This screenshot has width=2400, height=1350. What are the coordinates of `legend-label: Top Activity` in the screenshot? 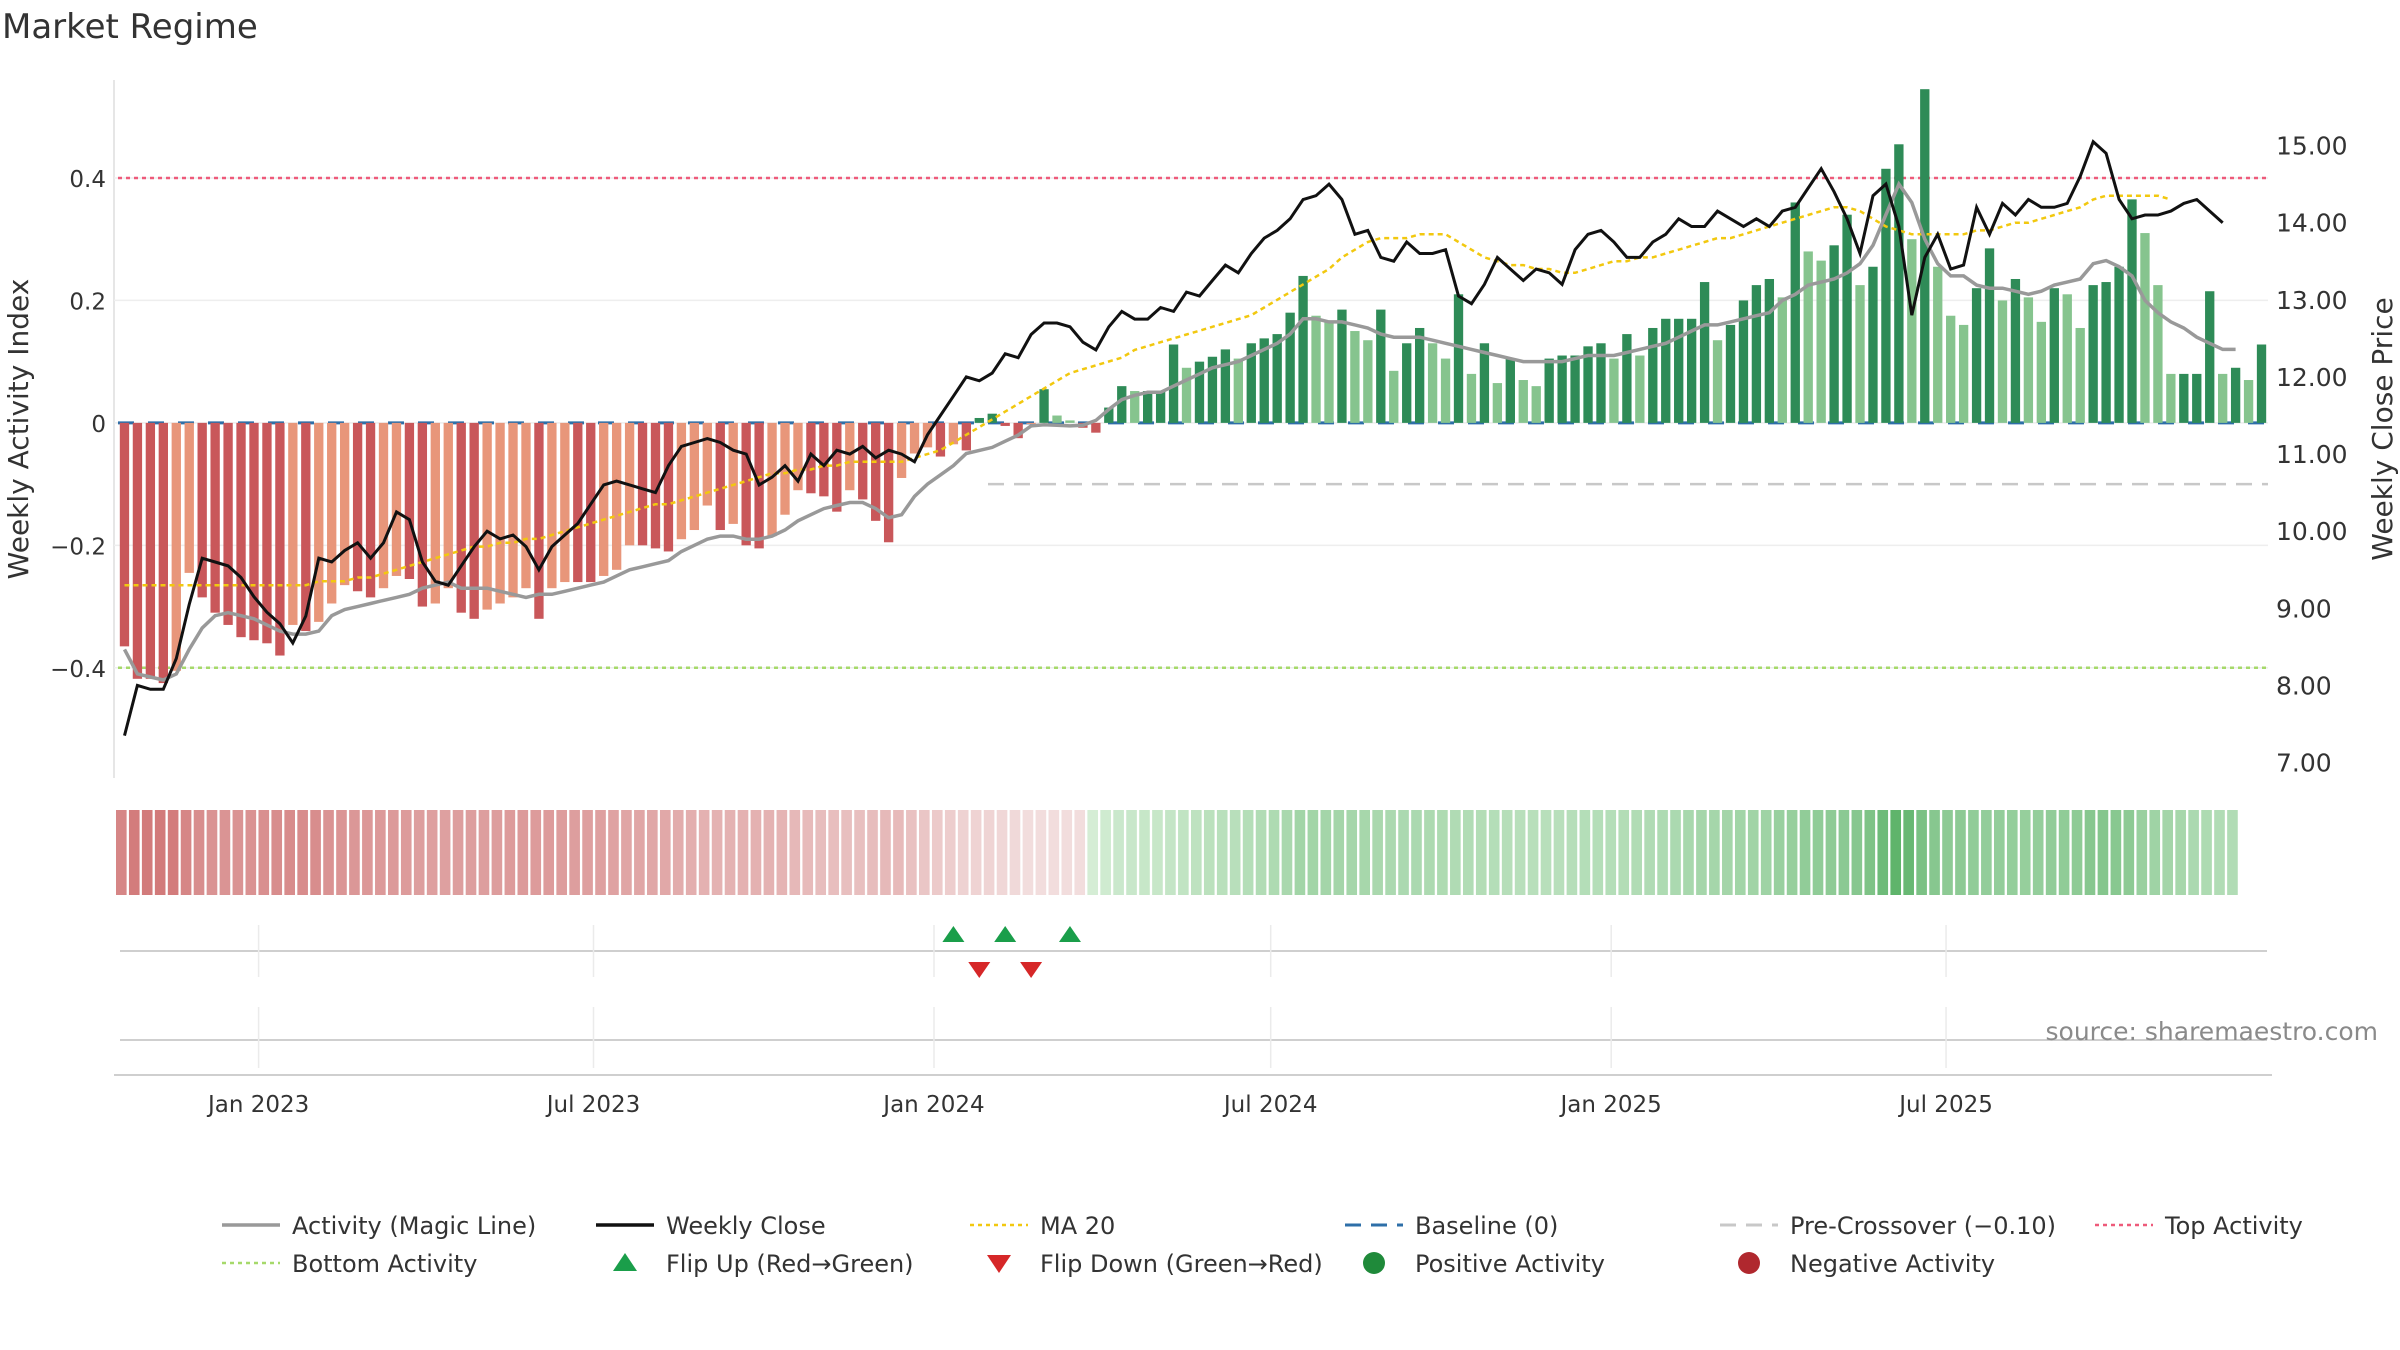 It's located at (2233, 1226).